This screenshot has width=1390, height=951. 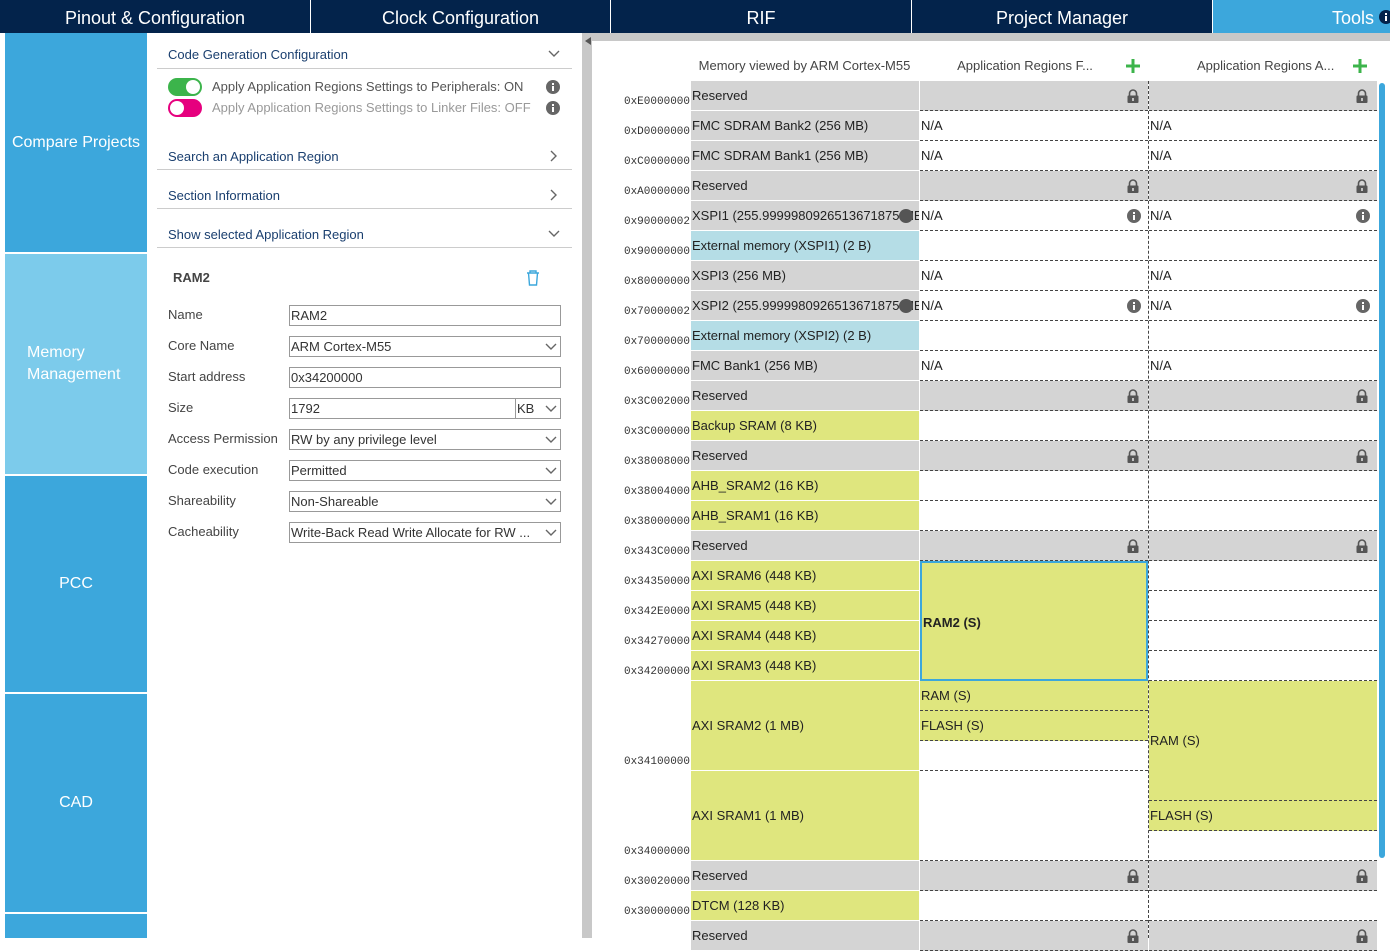 I want to click on memory-region: FMC SDRAM Bank1 (256 MB), so click(x=805, y=156).